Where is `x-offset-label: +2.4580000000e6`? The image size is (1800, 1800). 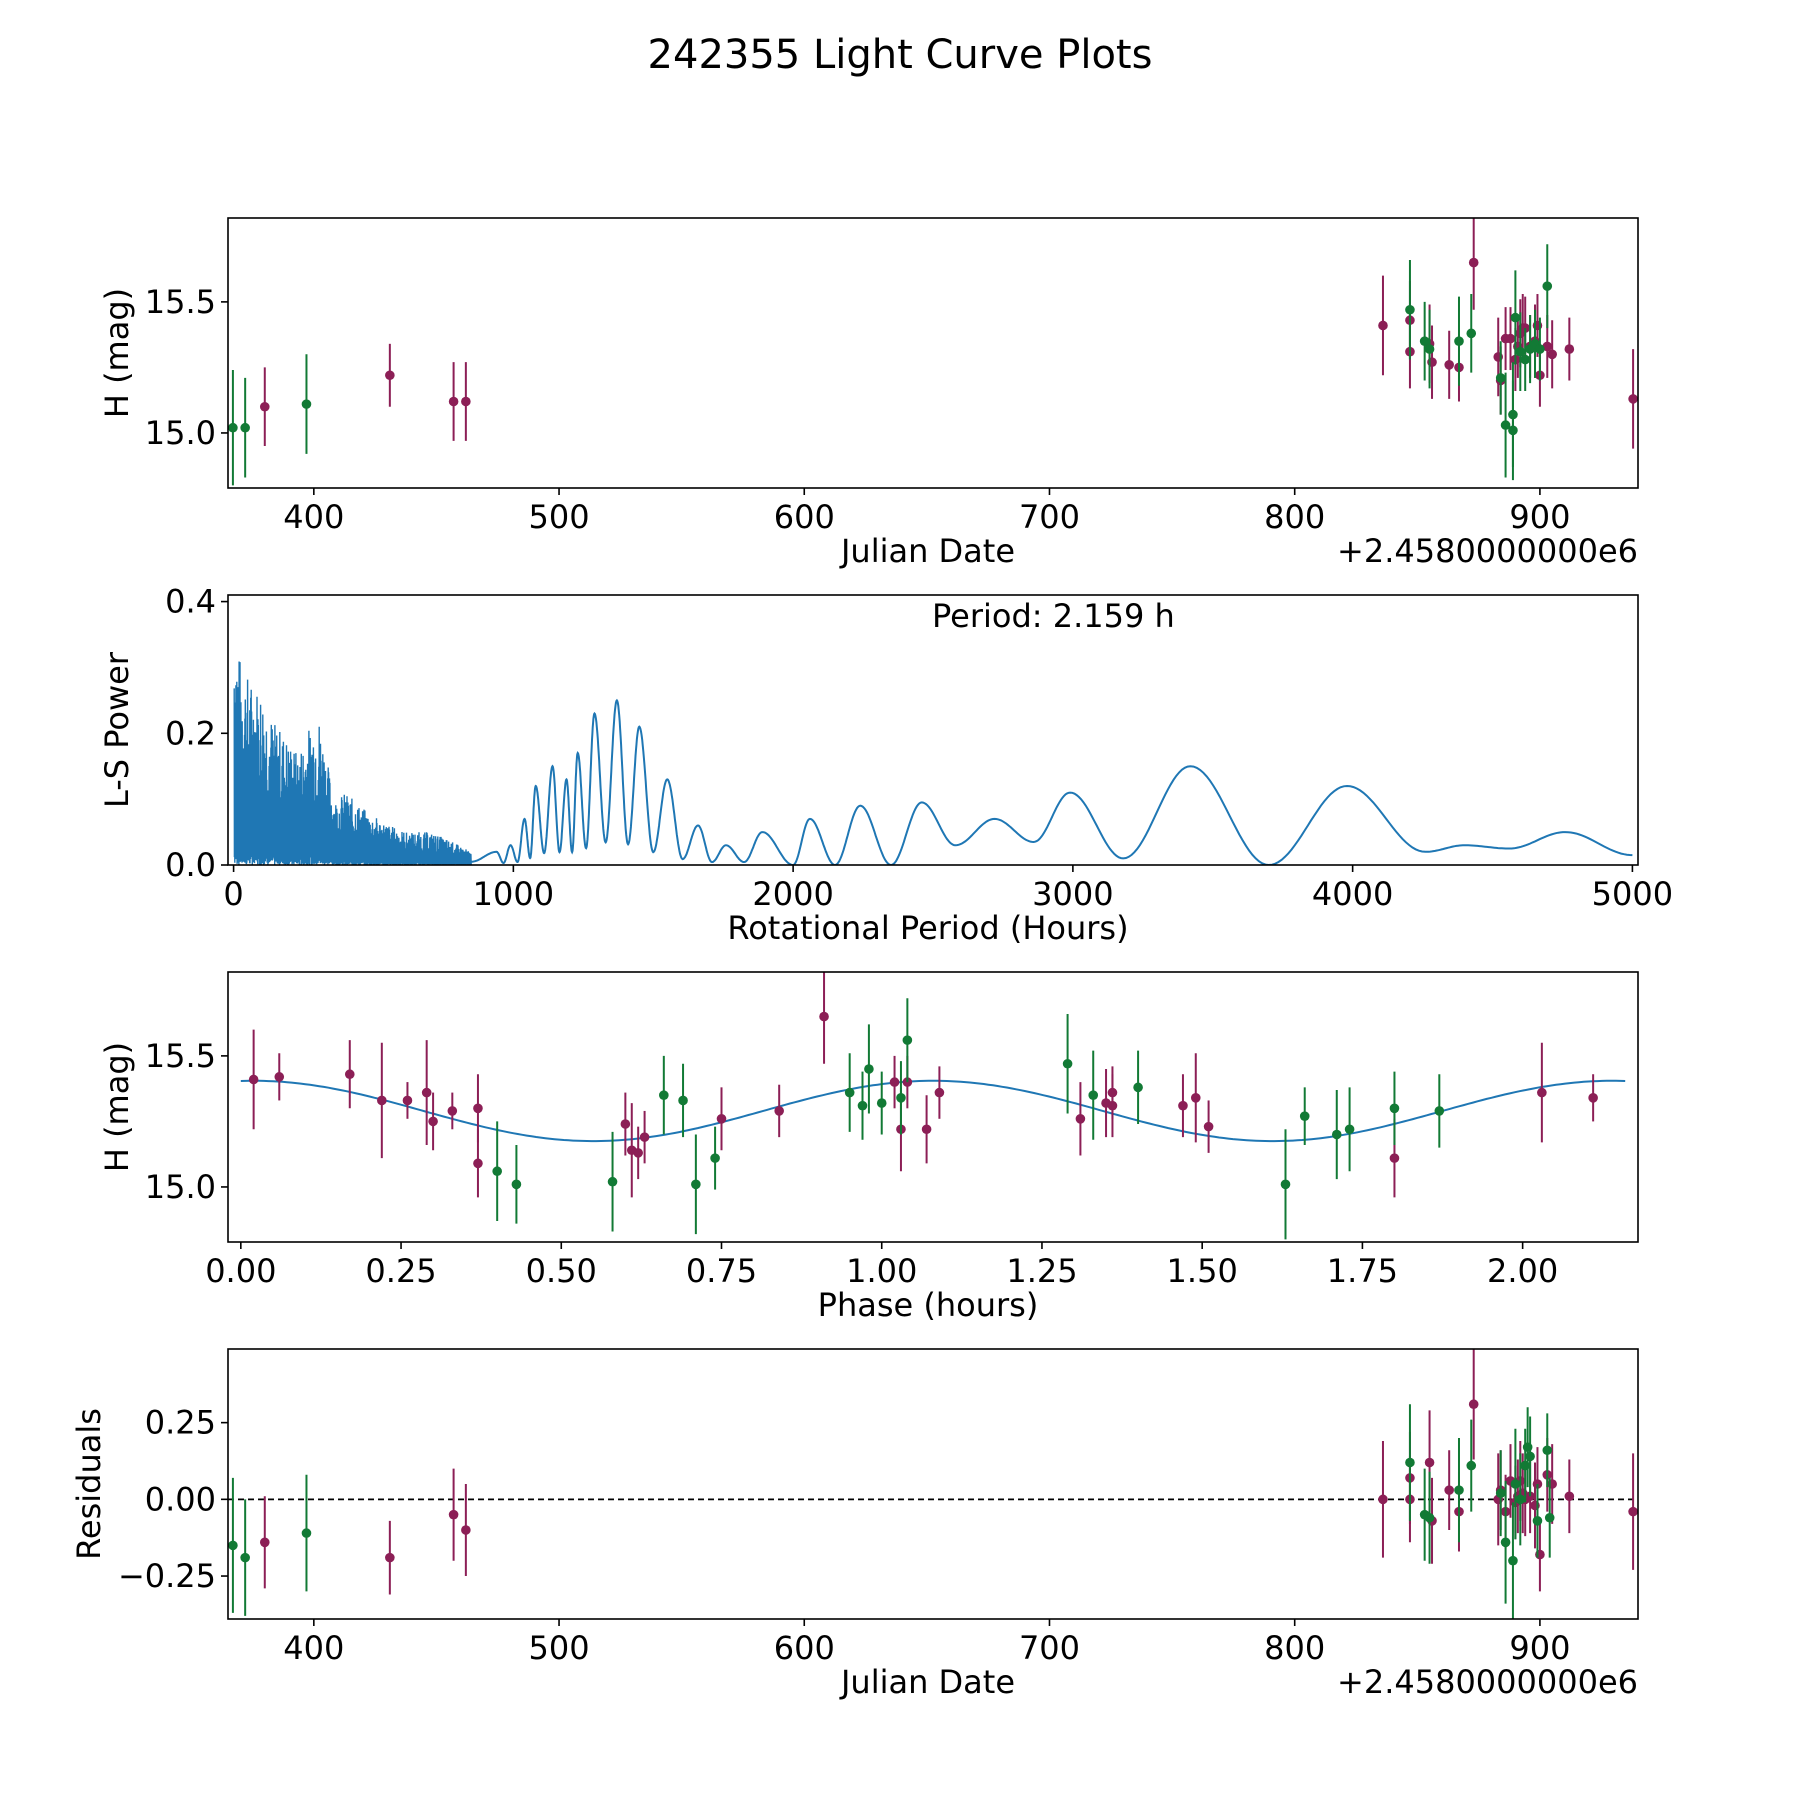 x-offset-label: +2.4580000000e6 is located at coordinates (1487, 1682).